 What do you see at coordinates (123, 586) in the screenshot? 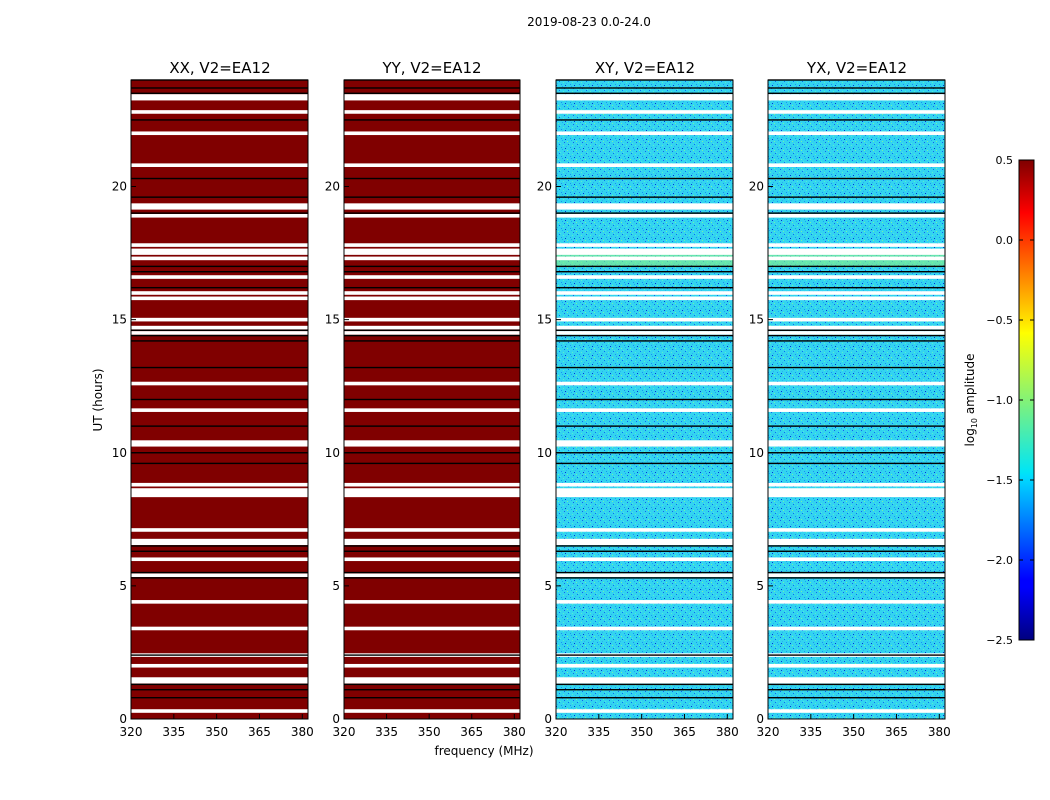
I see `ytick-label-xx-1: 5` at bounding box center [123, 586].